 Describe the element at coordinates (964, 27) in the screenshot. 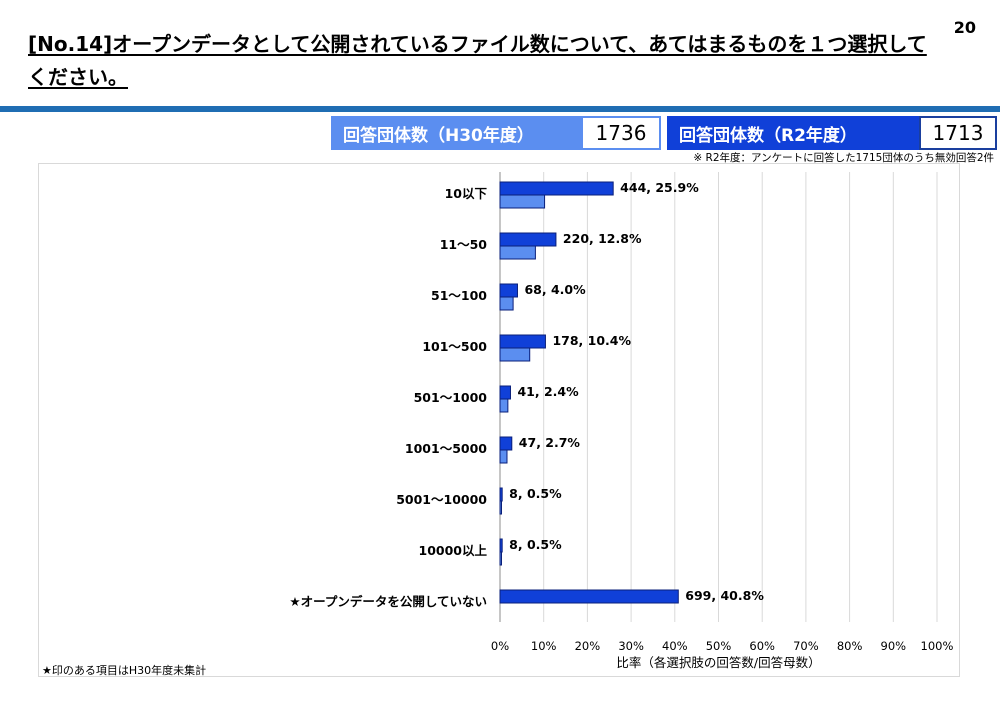

I see `page-number: 20` at that location.